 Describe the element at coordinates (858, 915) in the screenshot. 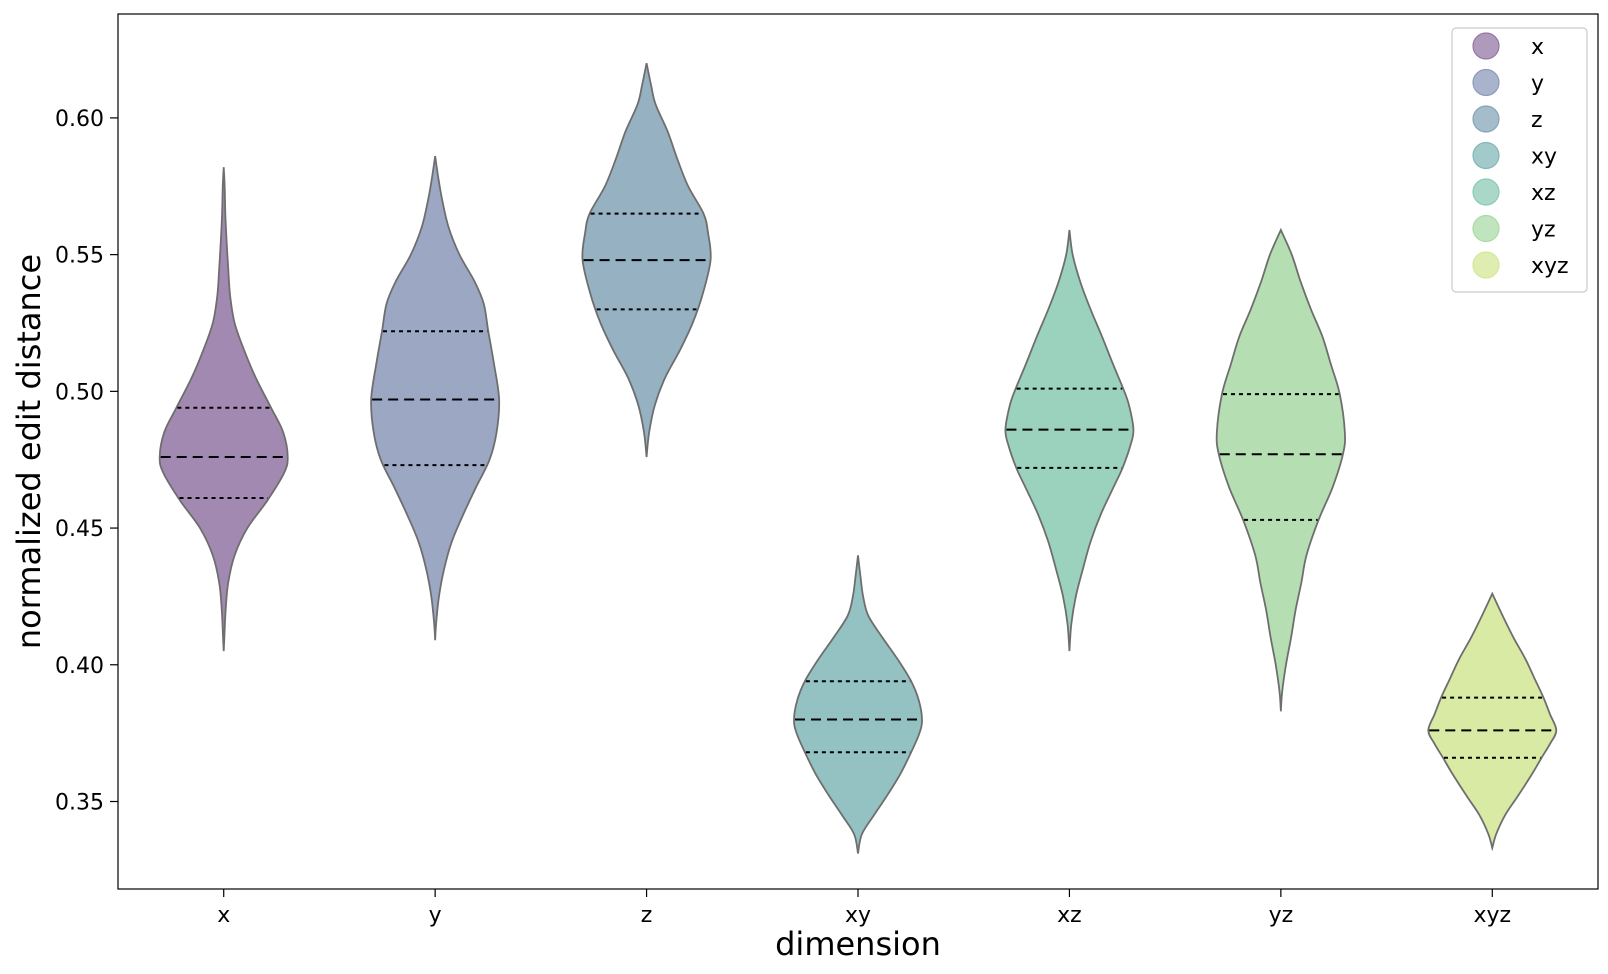

I see `x-tick-label: xy` at that location.